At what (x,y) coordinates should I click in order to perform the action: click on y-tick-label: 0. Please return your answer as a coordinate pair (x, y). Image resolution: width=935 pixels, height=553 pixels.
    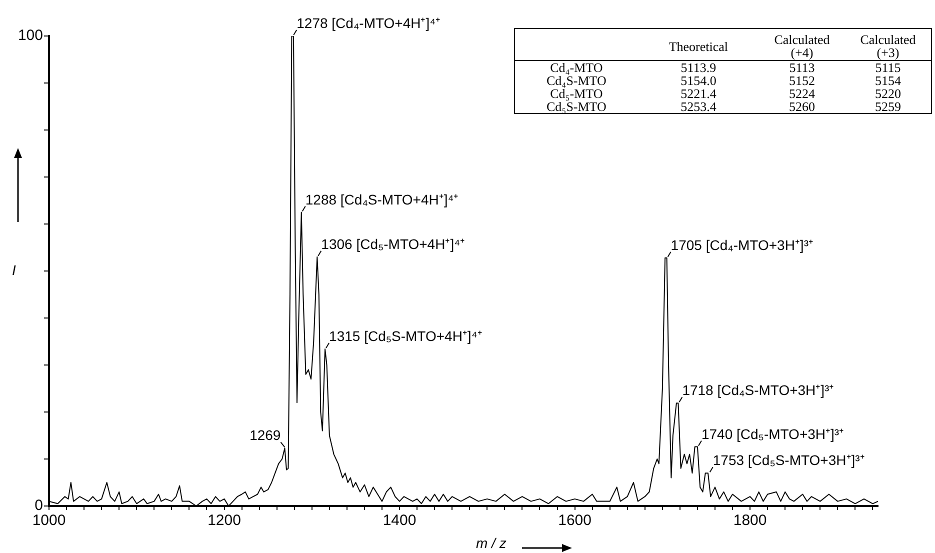
    Looking at the image, I should click on (38, 505).